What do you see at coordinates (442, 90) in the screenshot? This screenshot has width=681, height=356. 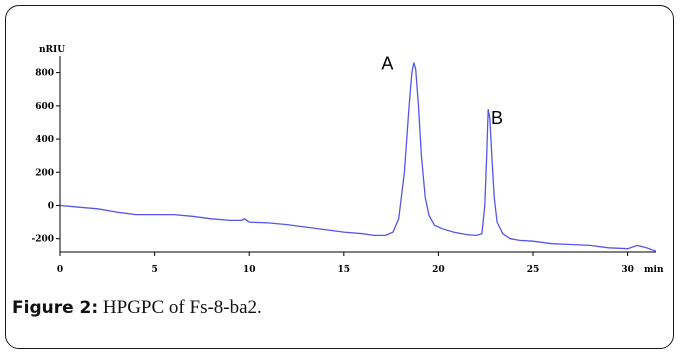 I see `annotation-layer: AB` at bounding box center [442, 90].